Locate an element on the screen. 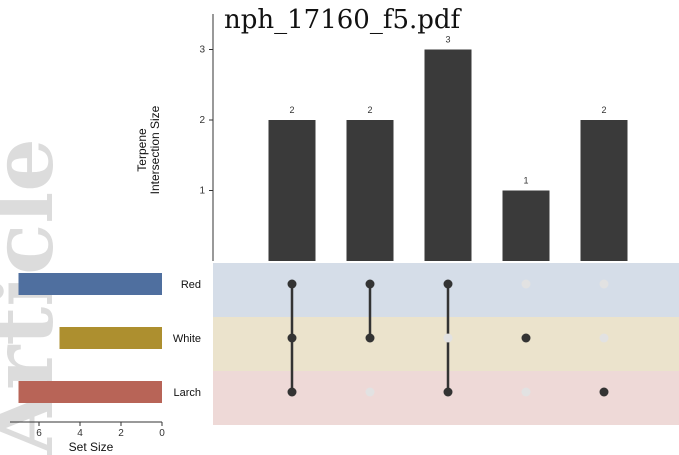 The height and width of the screenshot is (455, 679). set-label-red: Red is located at coordinates (191, 285).